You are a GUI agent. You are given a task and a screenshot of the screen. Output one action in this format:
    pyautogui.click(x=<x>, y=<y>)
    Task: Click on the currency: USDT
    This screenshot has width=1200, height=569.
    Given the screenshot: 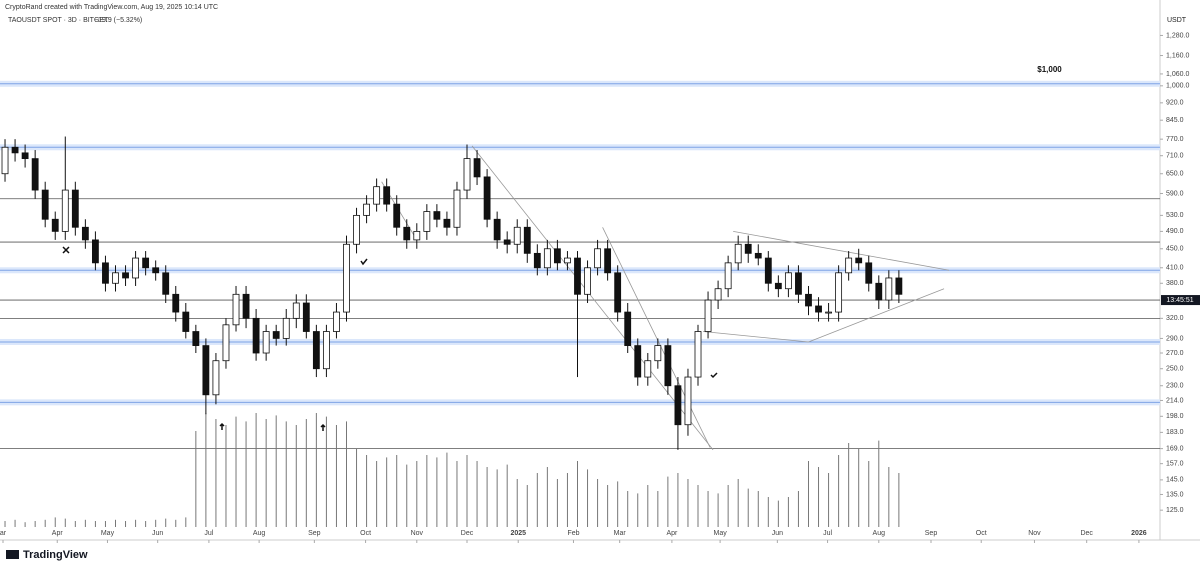 What is the action you would take?
    pyautogui.click(x=1177, y=20)
    